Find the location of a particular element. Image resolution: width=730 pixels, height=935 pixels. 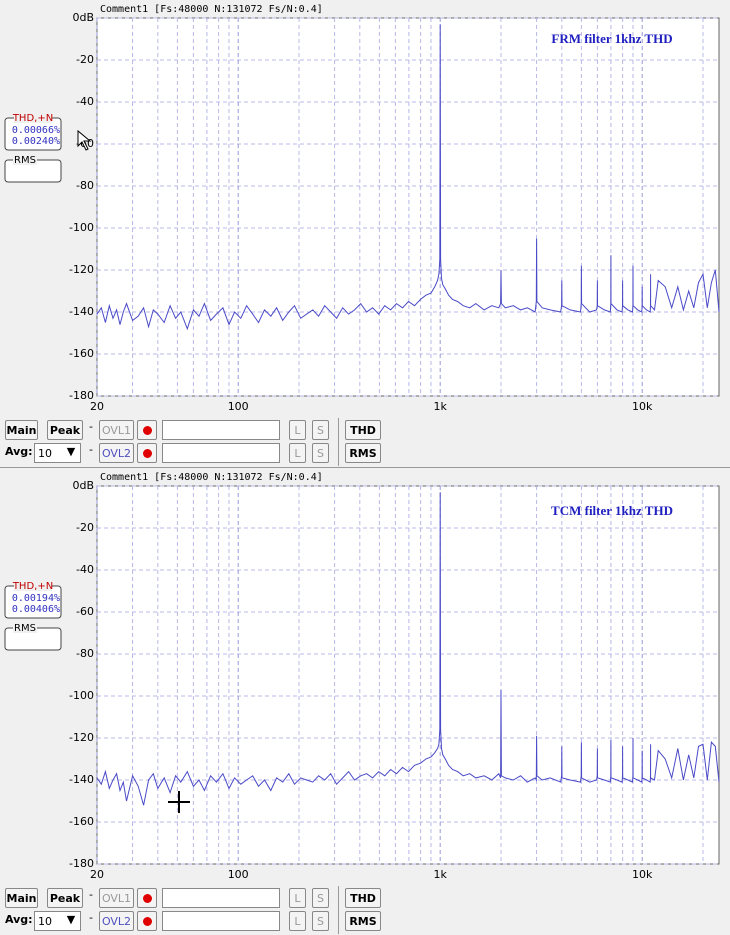

readout-value: 0.00240% is located at coordinates (36, 141).